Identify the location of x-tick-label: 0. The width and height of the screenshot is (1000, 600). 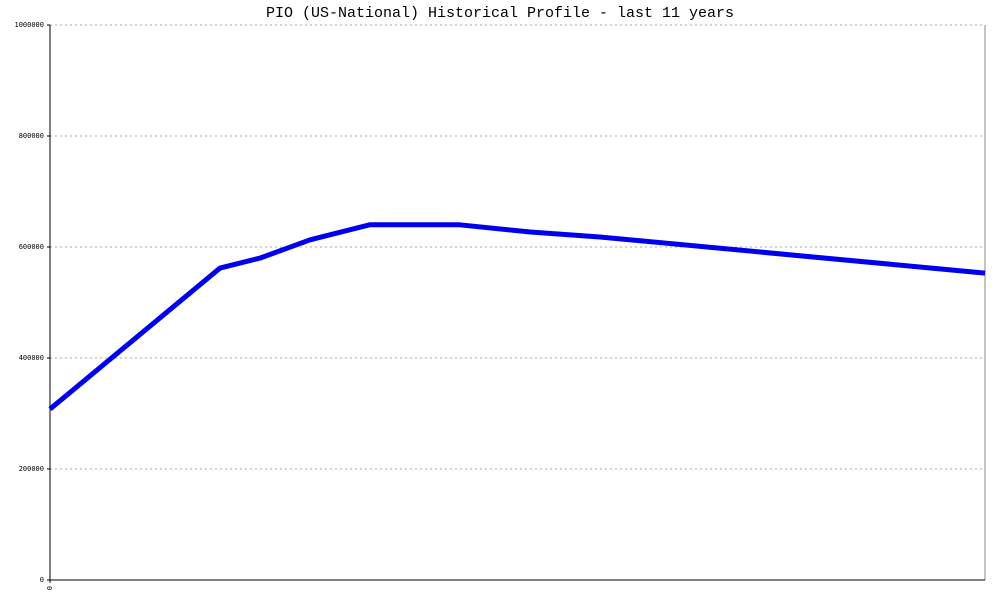
(50, 588).